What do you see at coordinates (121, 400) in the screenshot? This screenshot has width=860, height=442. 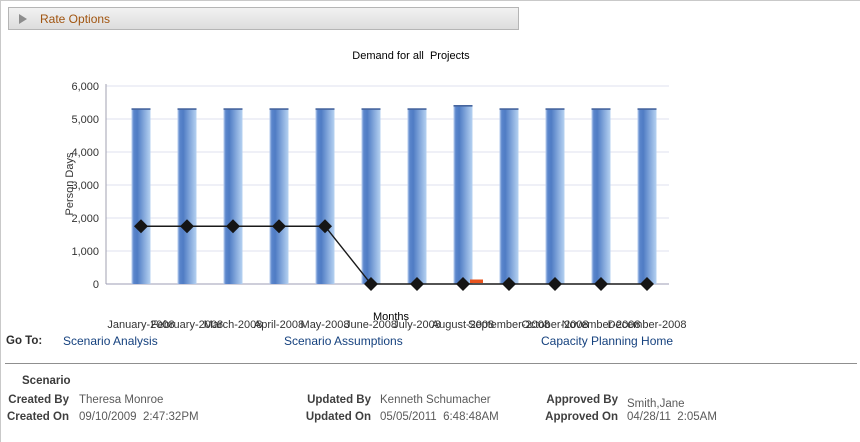 I see `created-by-value: Theresa Monroe` at bounding box center [121, 400].